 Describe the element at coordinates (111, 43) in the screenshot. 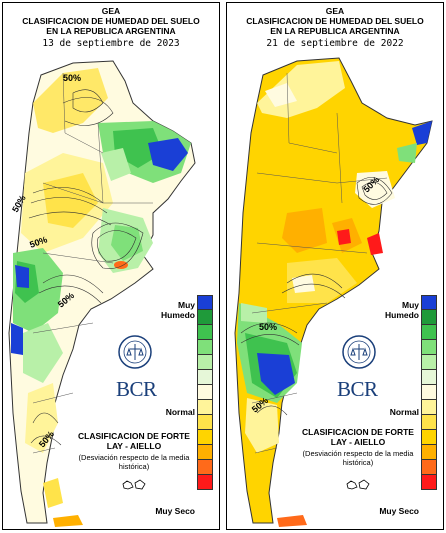

I see `map-date: 13 de septiembre de 2023` at that location.